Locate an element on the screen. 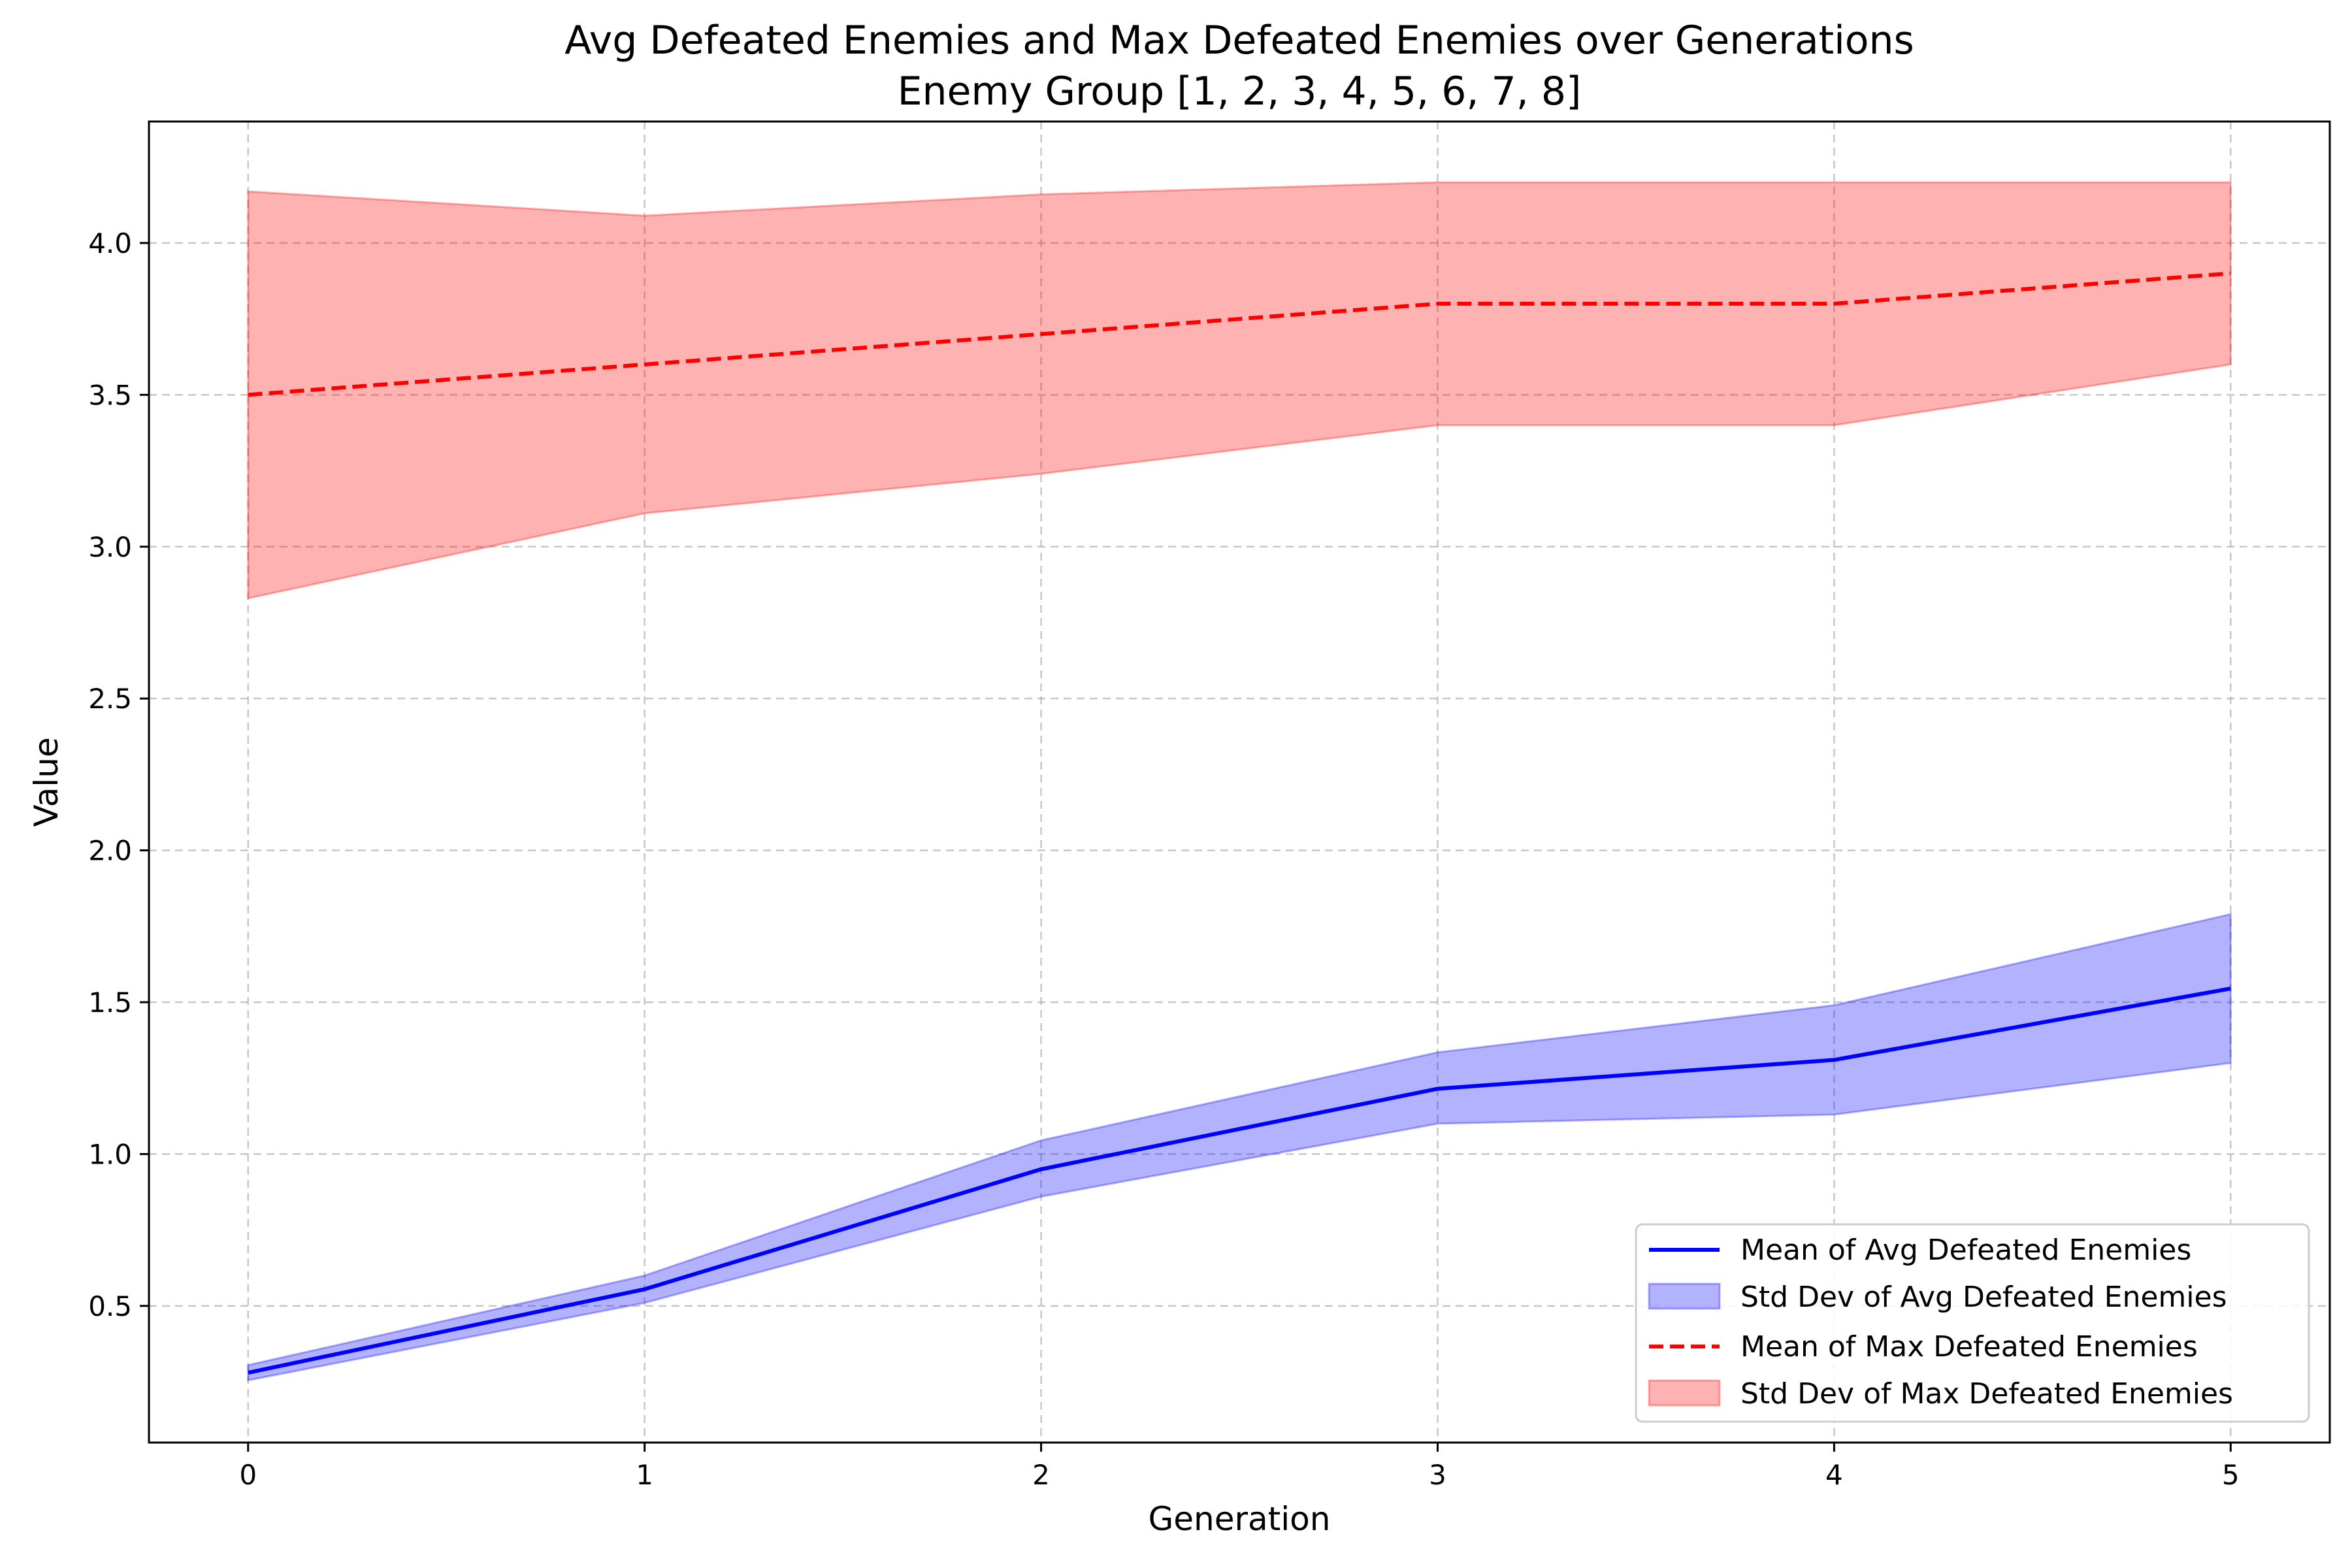 Image resolution: width=2352 pixels, height=1568 pixels. y-tick-label: 1.5 is located at coordinates (110, 1003).